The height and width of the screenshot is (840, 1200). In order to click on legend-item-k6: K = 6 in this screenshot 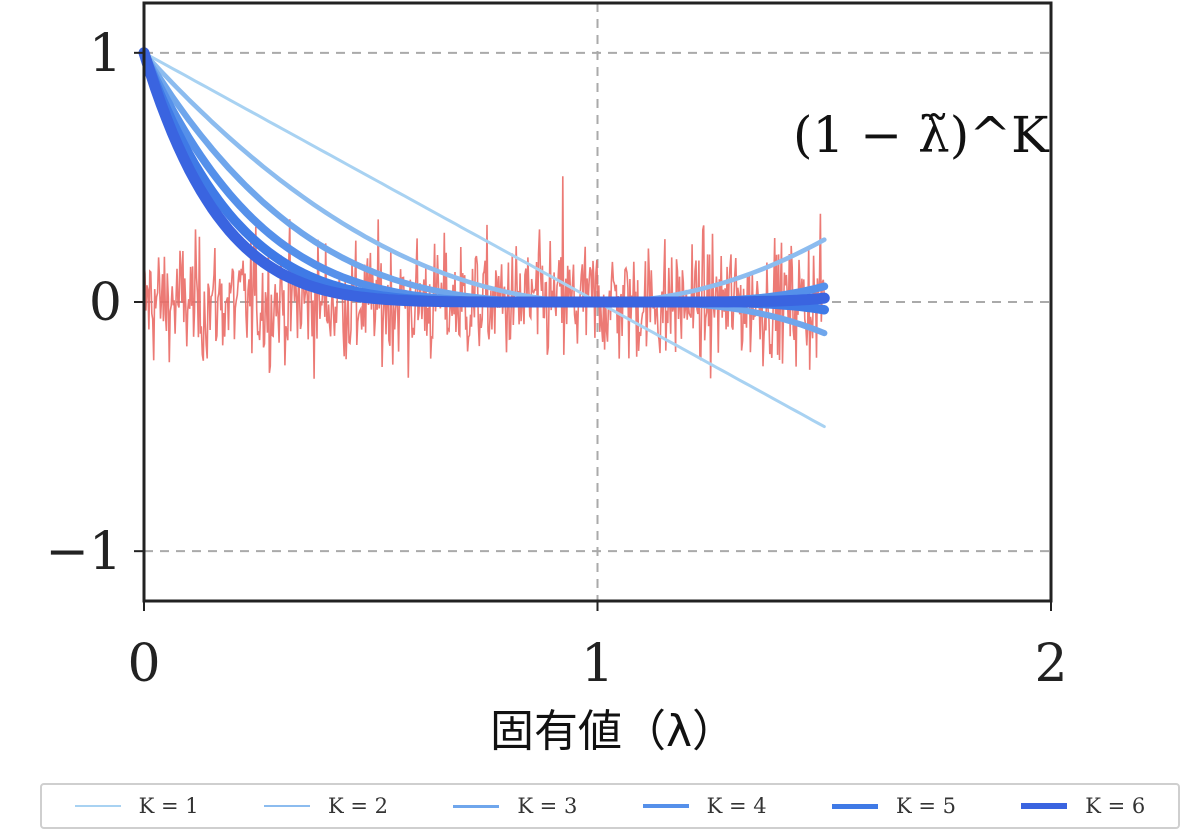, I will do `click(1083, 806)`.